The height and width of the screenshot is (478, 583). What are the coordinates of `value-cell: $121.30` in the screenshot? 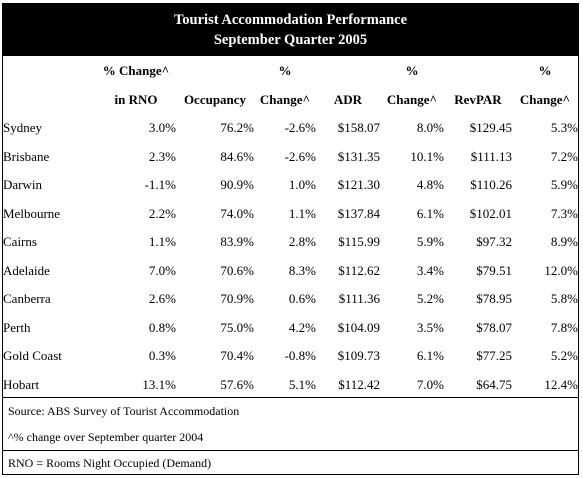 It's located at (358, 185).